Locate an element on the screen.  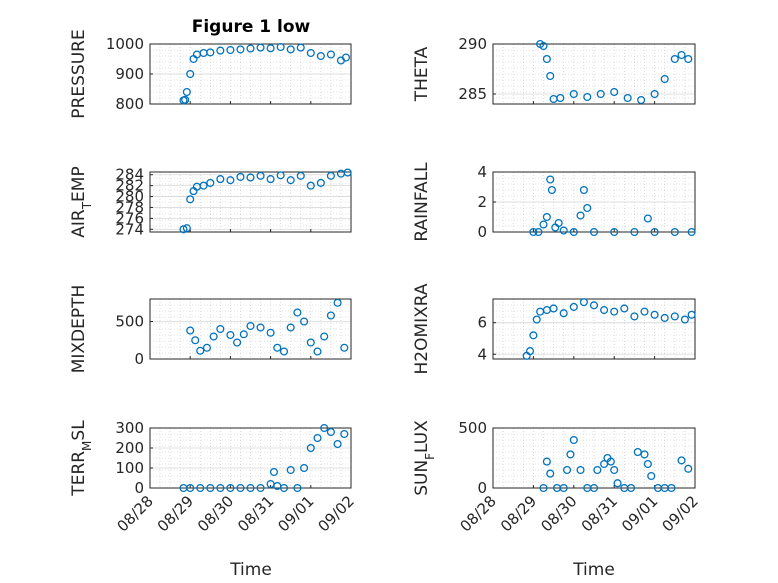
x-axis-label-left: Time is located at coordinates (250, 570).